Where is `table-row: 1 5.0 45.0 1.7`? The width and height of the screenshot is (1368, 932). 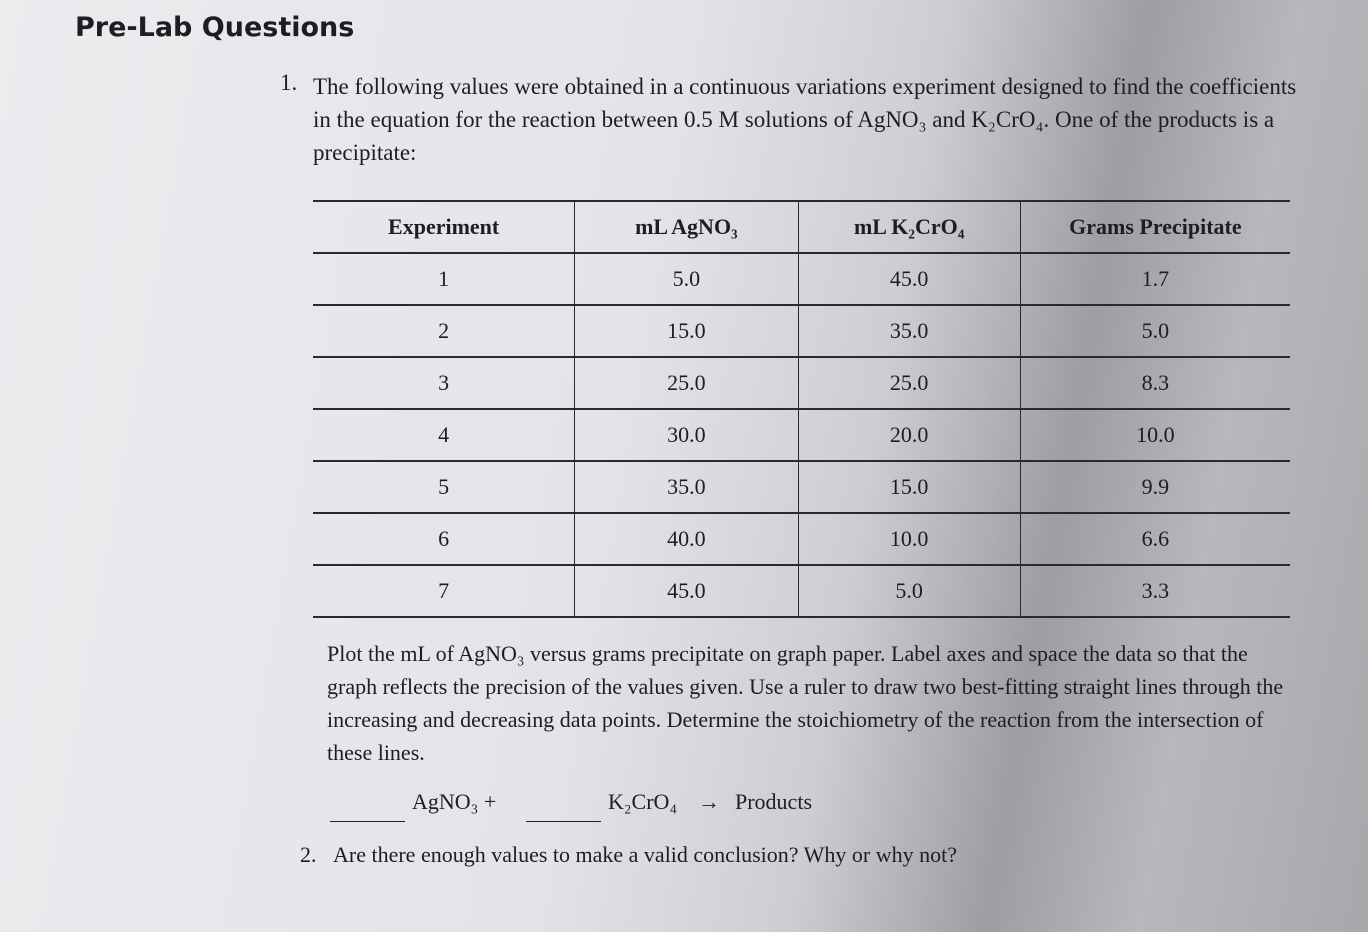 table-row: 1 5.0 45.0 1.7 is located at coordinates (801, 278).